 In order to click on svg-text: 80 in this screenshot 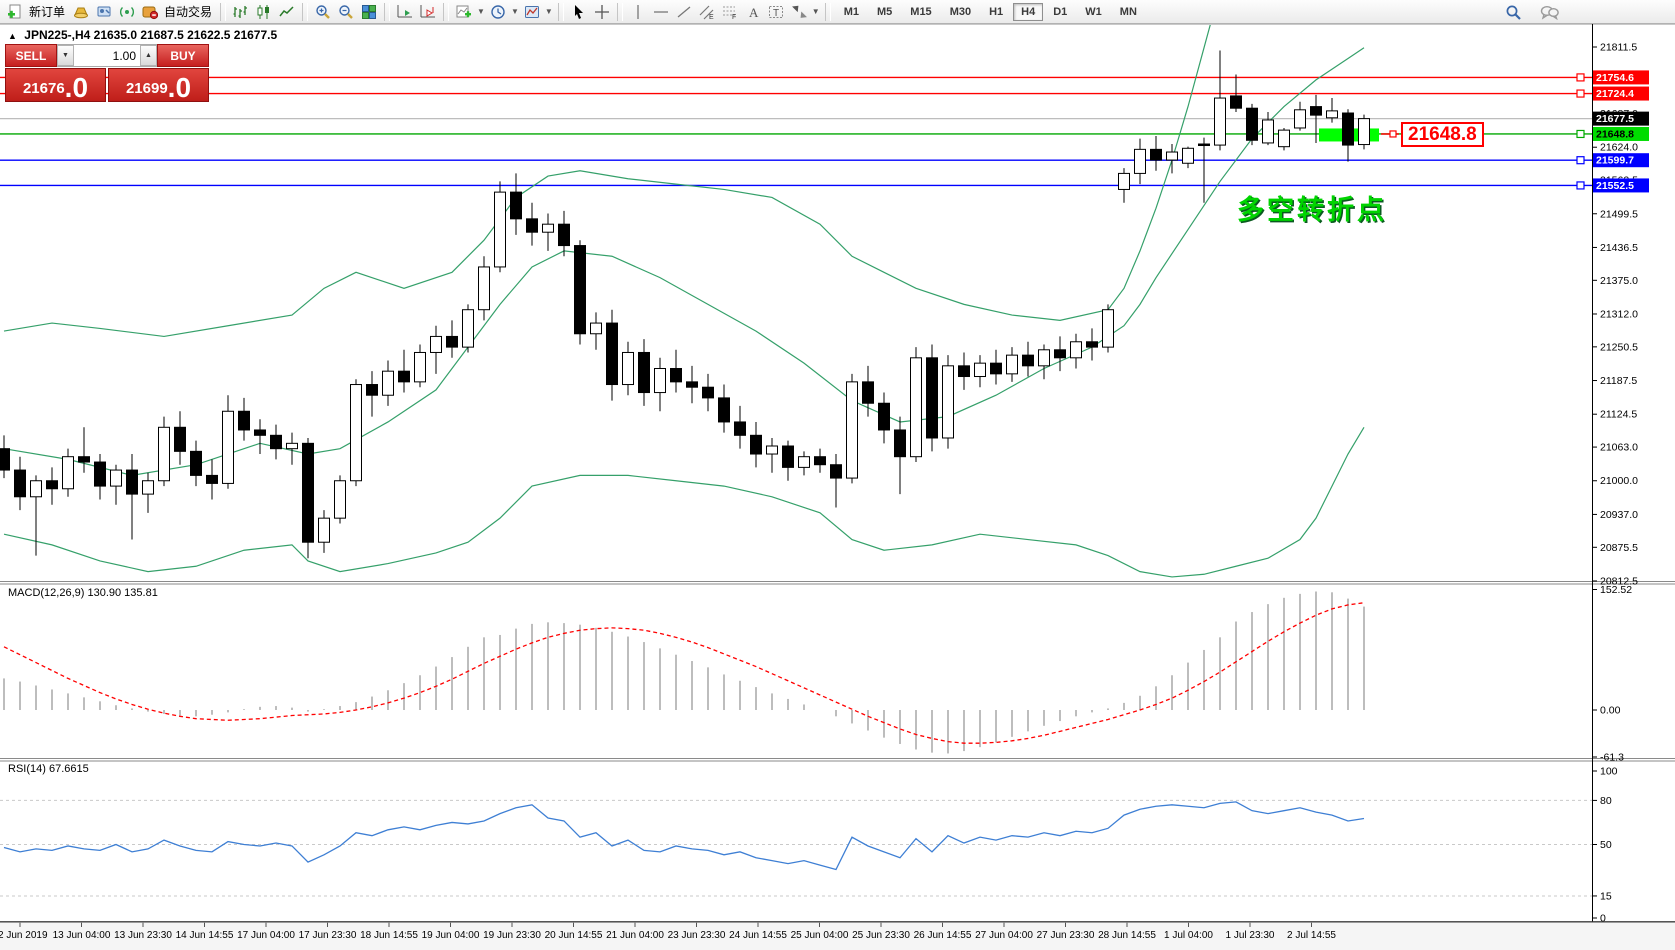, I will do `click(1606, 801)`.